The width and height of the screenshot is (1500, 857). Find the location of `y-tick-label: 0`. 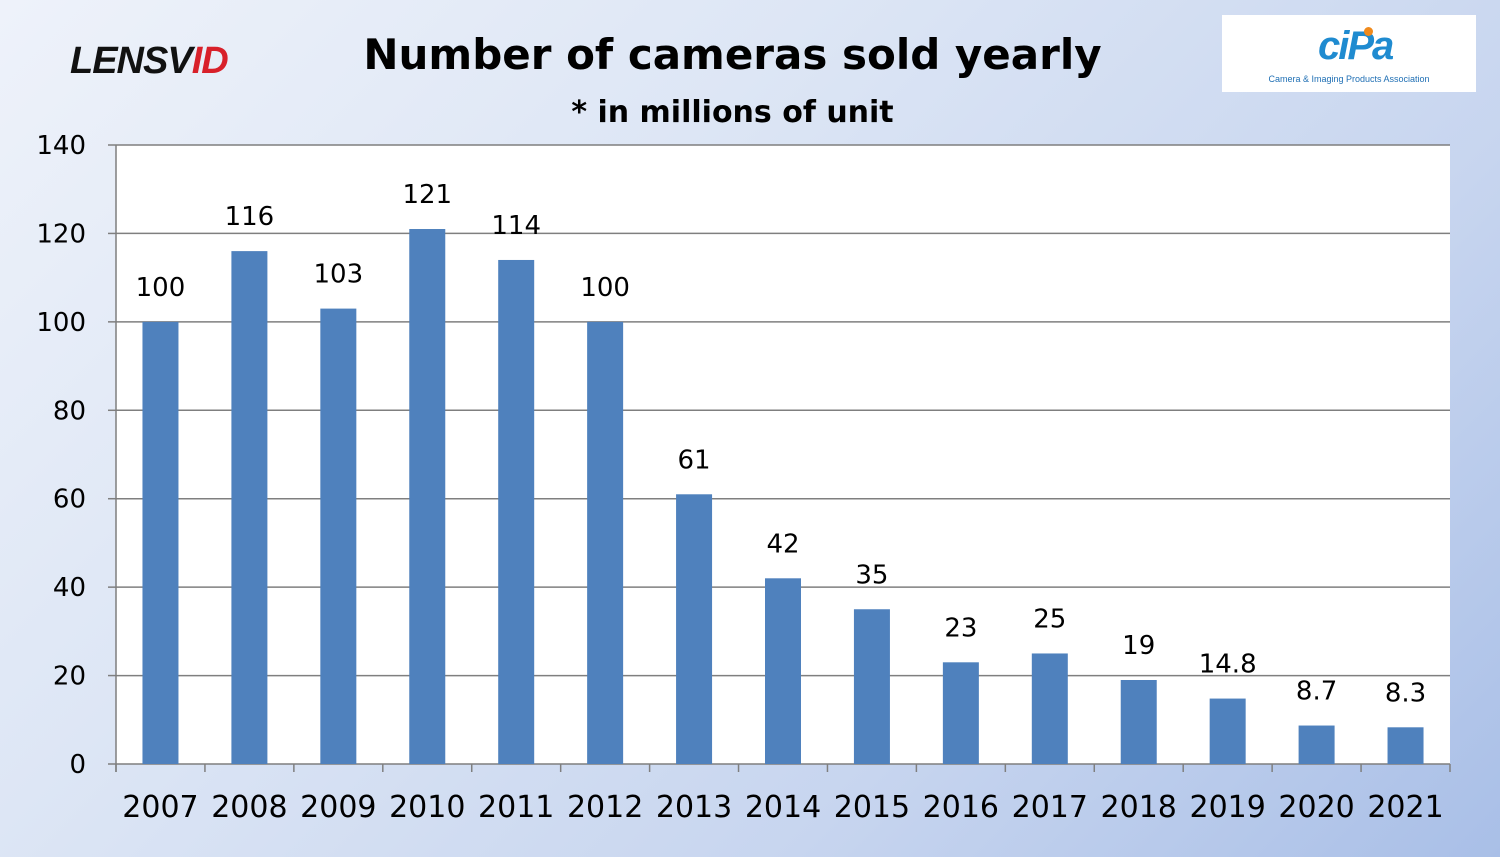

y-tick-label: 0 is located at coordinates (77, 765).